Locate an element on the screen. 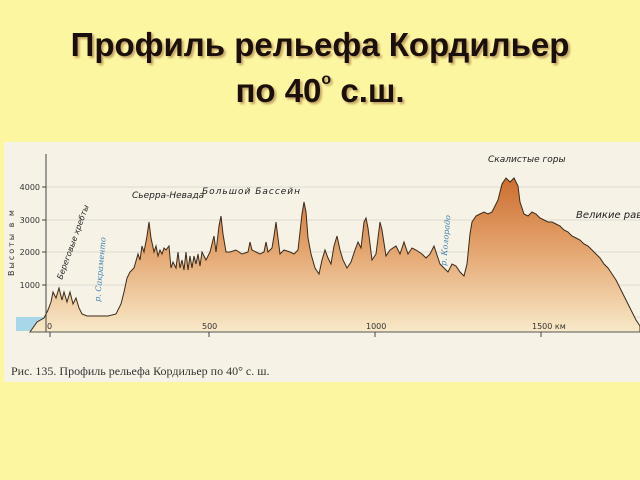 The height and width of the screenshot is (480, 640). label-great-basin: Большой Бассейн is located at coordinates (251, 192).